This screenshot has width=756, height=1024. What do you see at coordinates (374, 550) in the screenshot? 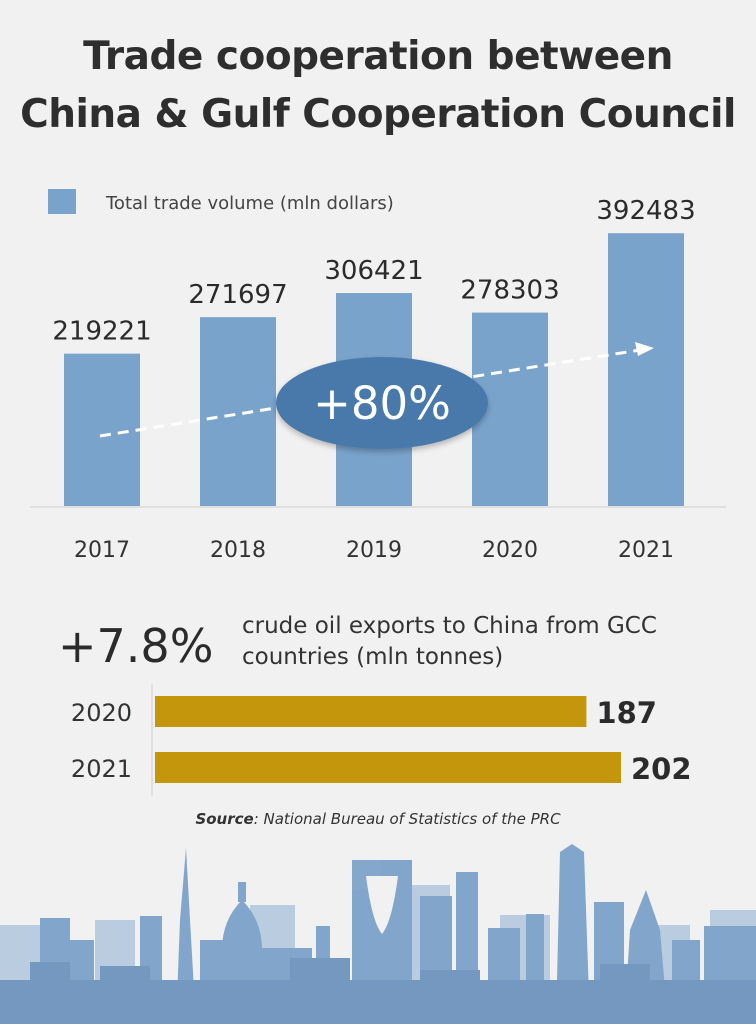
I see `year-tick-label-2019: 2019` at bounding box center [374, 550].